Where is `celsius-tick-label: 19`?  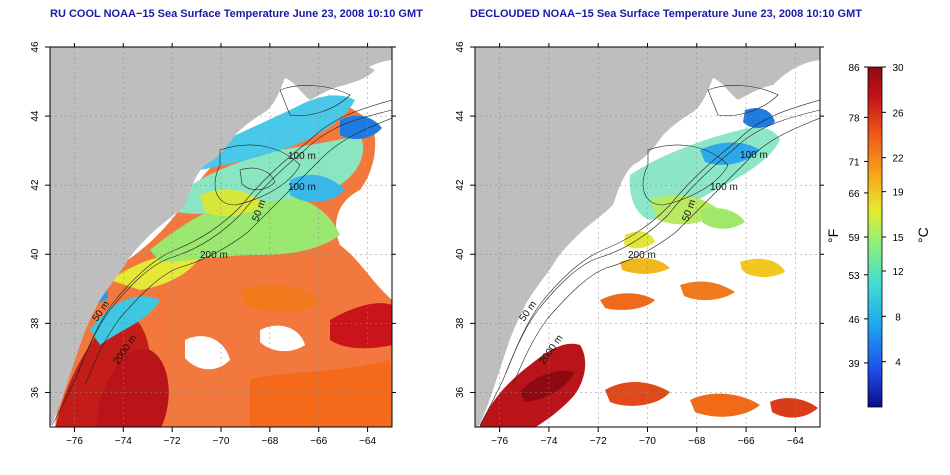 celsius-tick-label: 19 is located at coordinates (898, 193).